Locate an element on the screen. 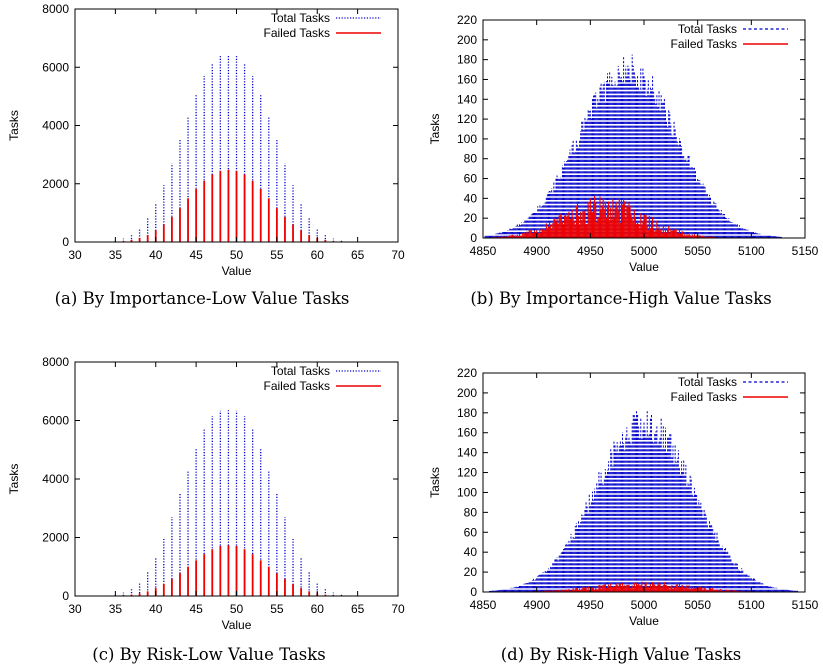 The height and width of the screenshot is (671, 823). panel-caption: (d) By Risk-High Value Tasks is located at coordinates (621, 654).